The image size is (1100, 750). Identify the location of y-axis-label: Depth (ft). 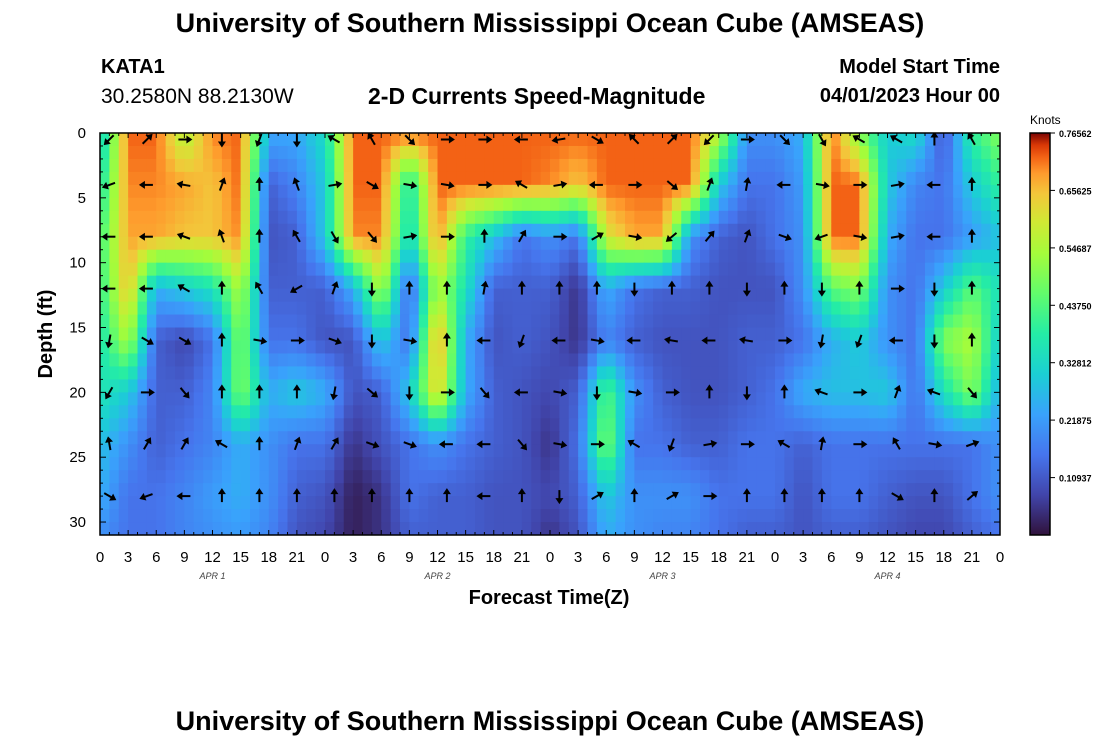
(46, 334).